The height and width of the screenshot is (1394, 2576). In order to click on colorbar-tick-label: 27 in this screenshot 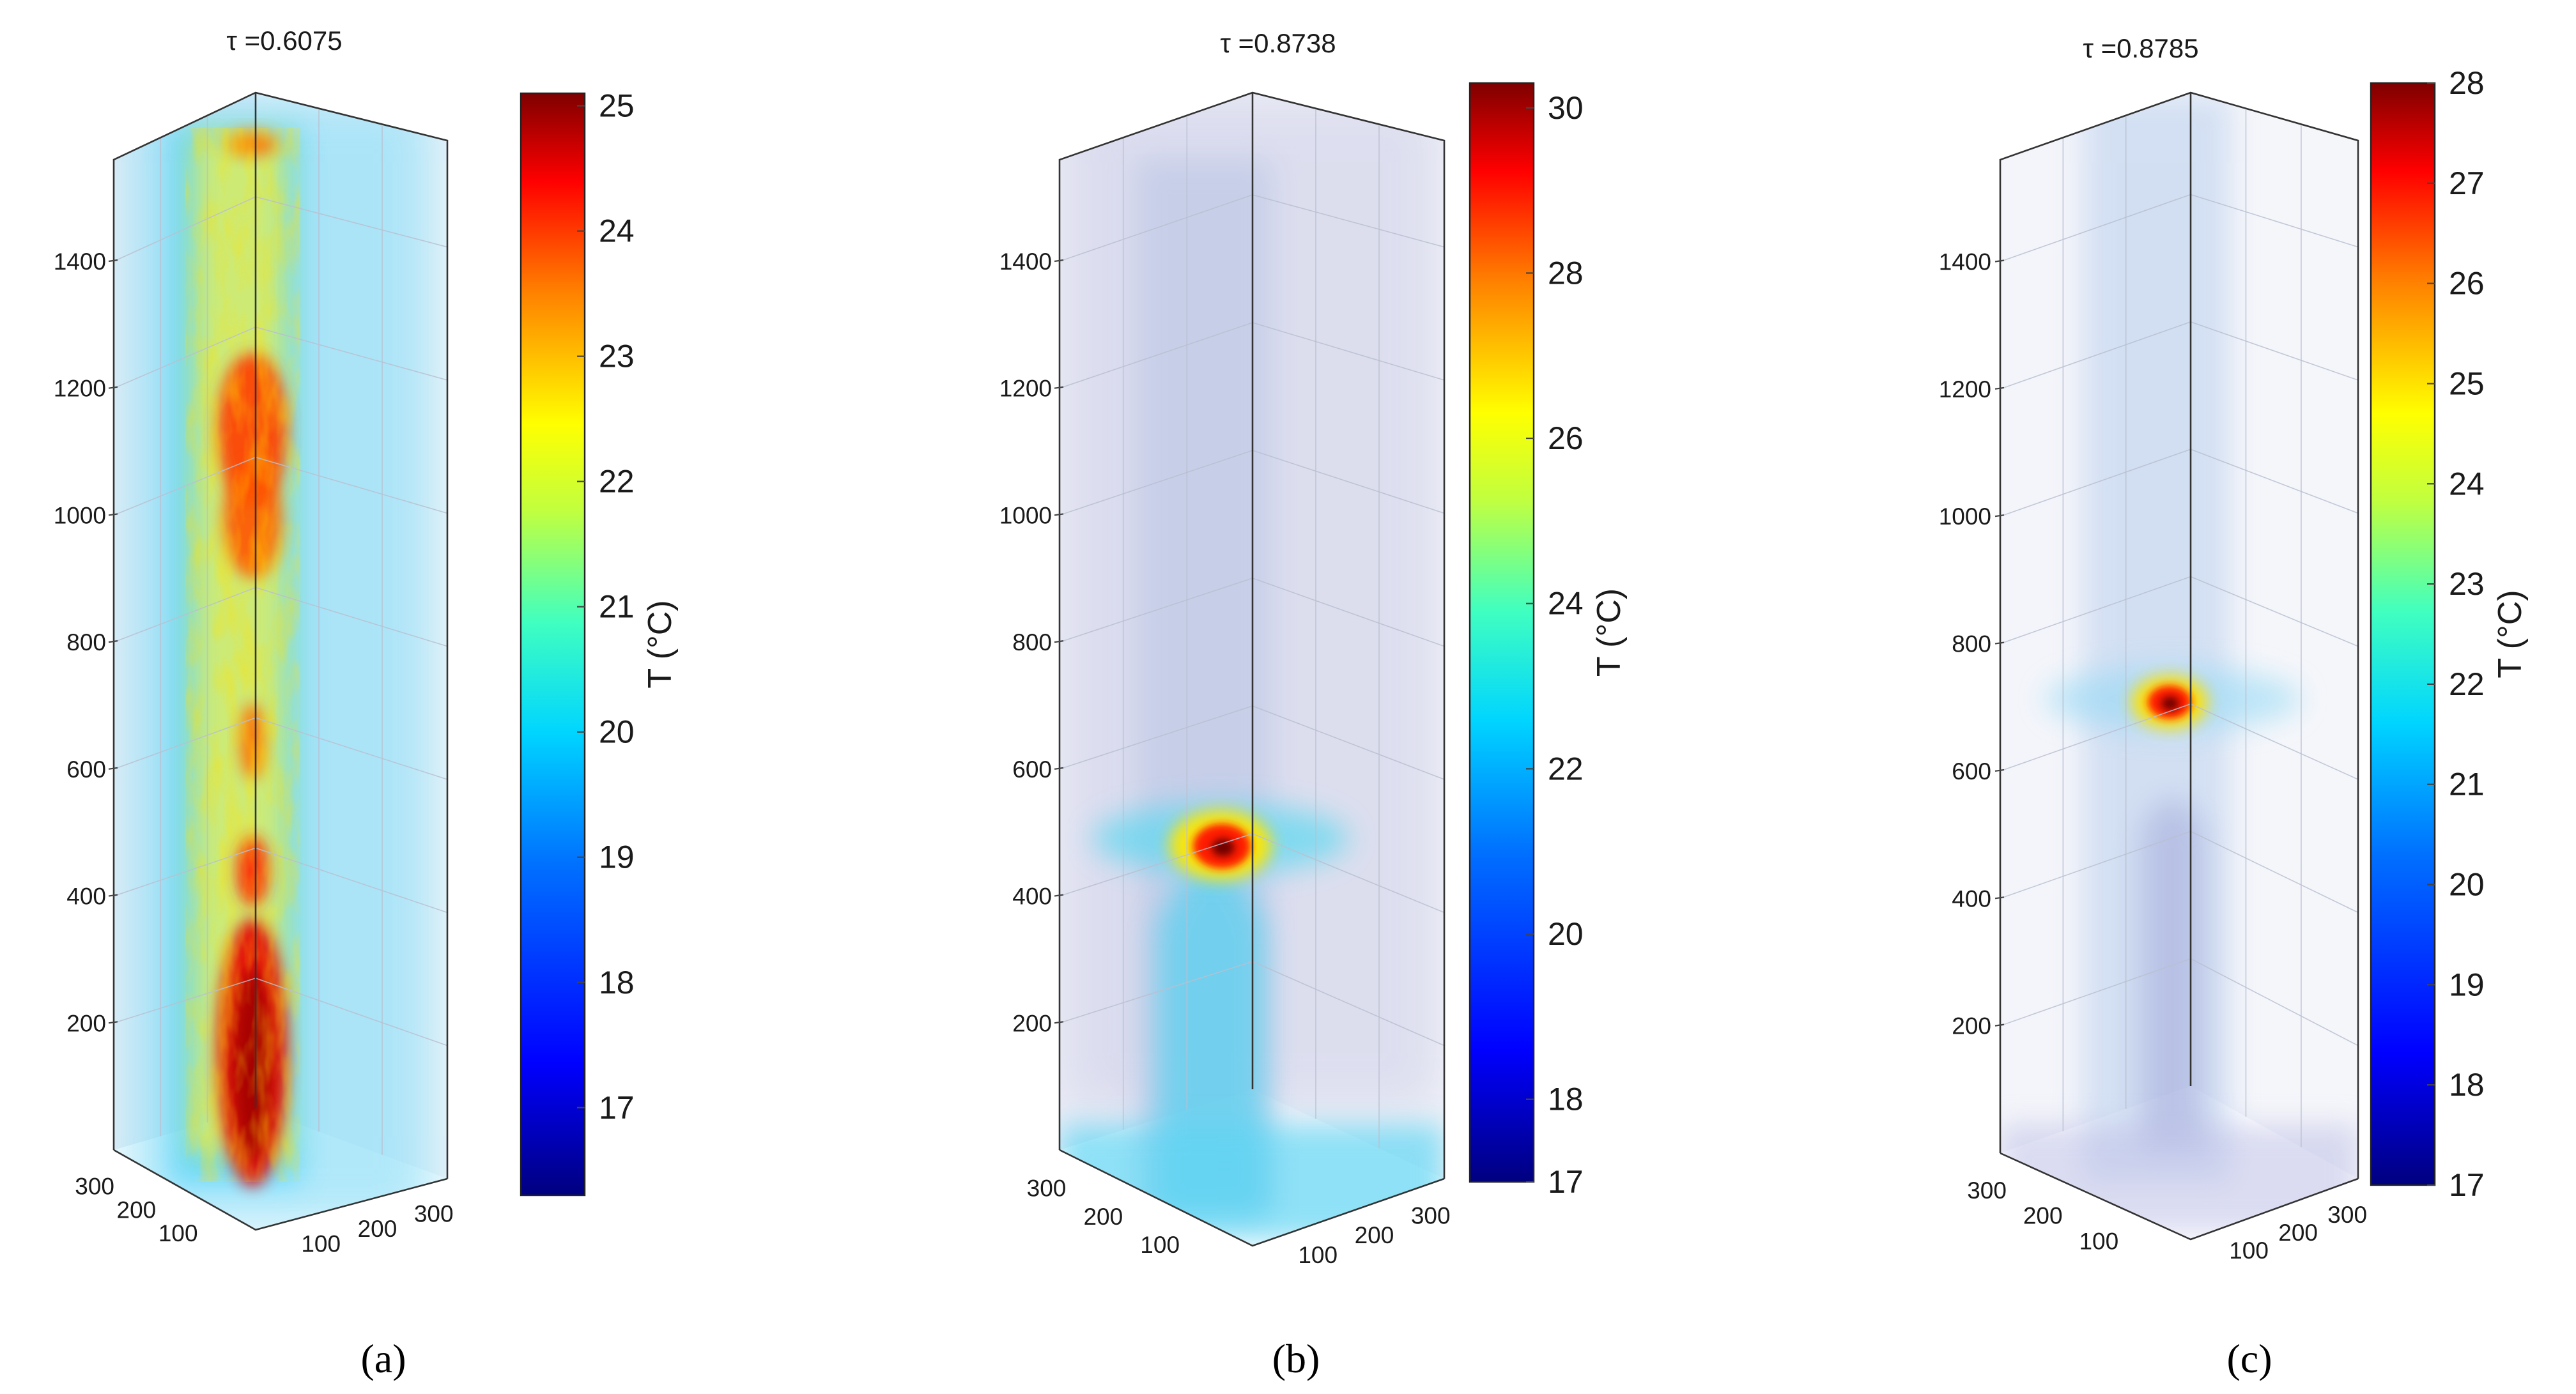, I will do `click(2467, 183)`.